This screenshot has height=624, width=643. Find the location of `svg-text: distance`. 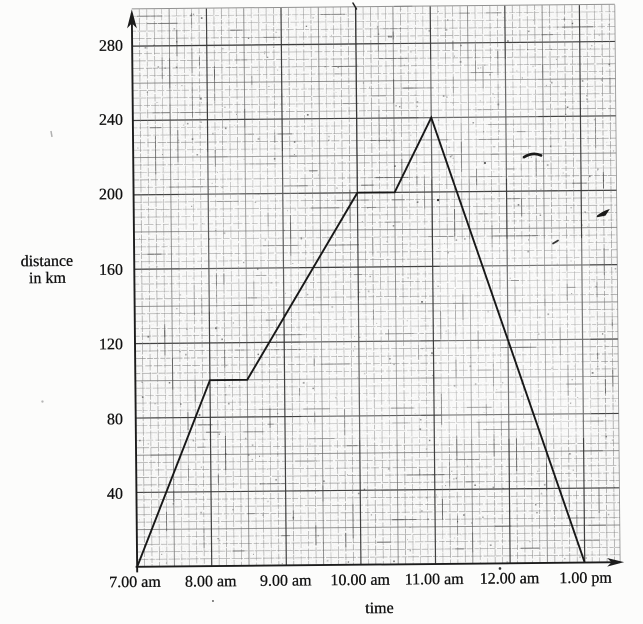

svg-text: distance is located at coordinates (47, 262).